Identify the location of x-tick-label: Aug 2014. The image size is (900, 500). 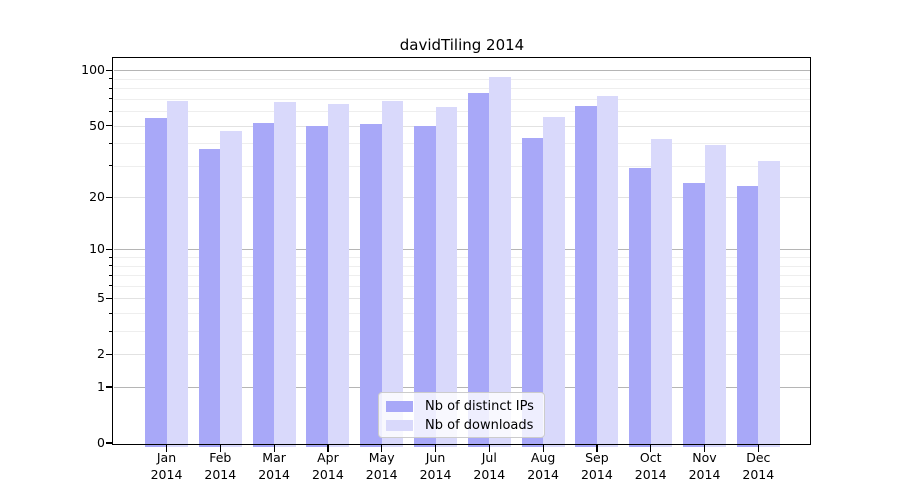
(543, 466).